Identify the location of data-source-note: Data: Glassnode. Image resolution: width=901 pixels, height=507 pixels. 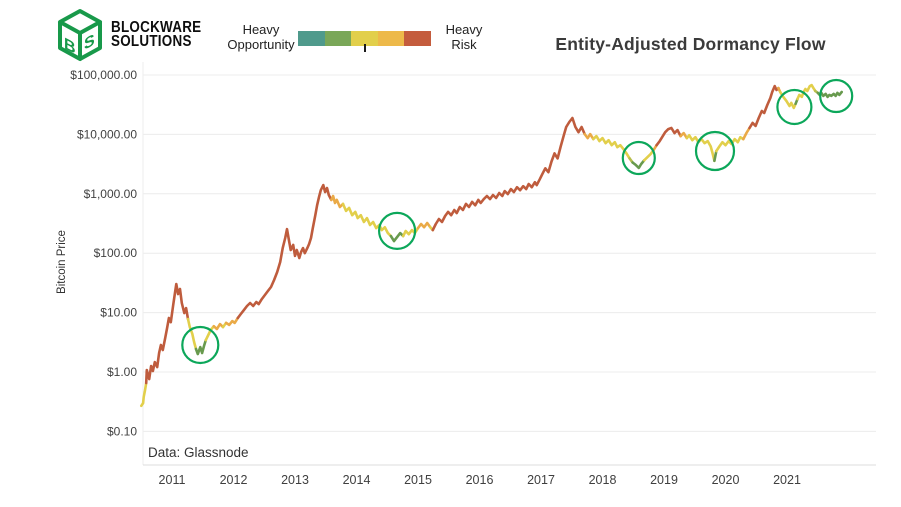
(198, 452).